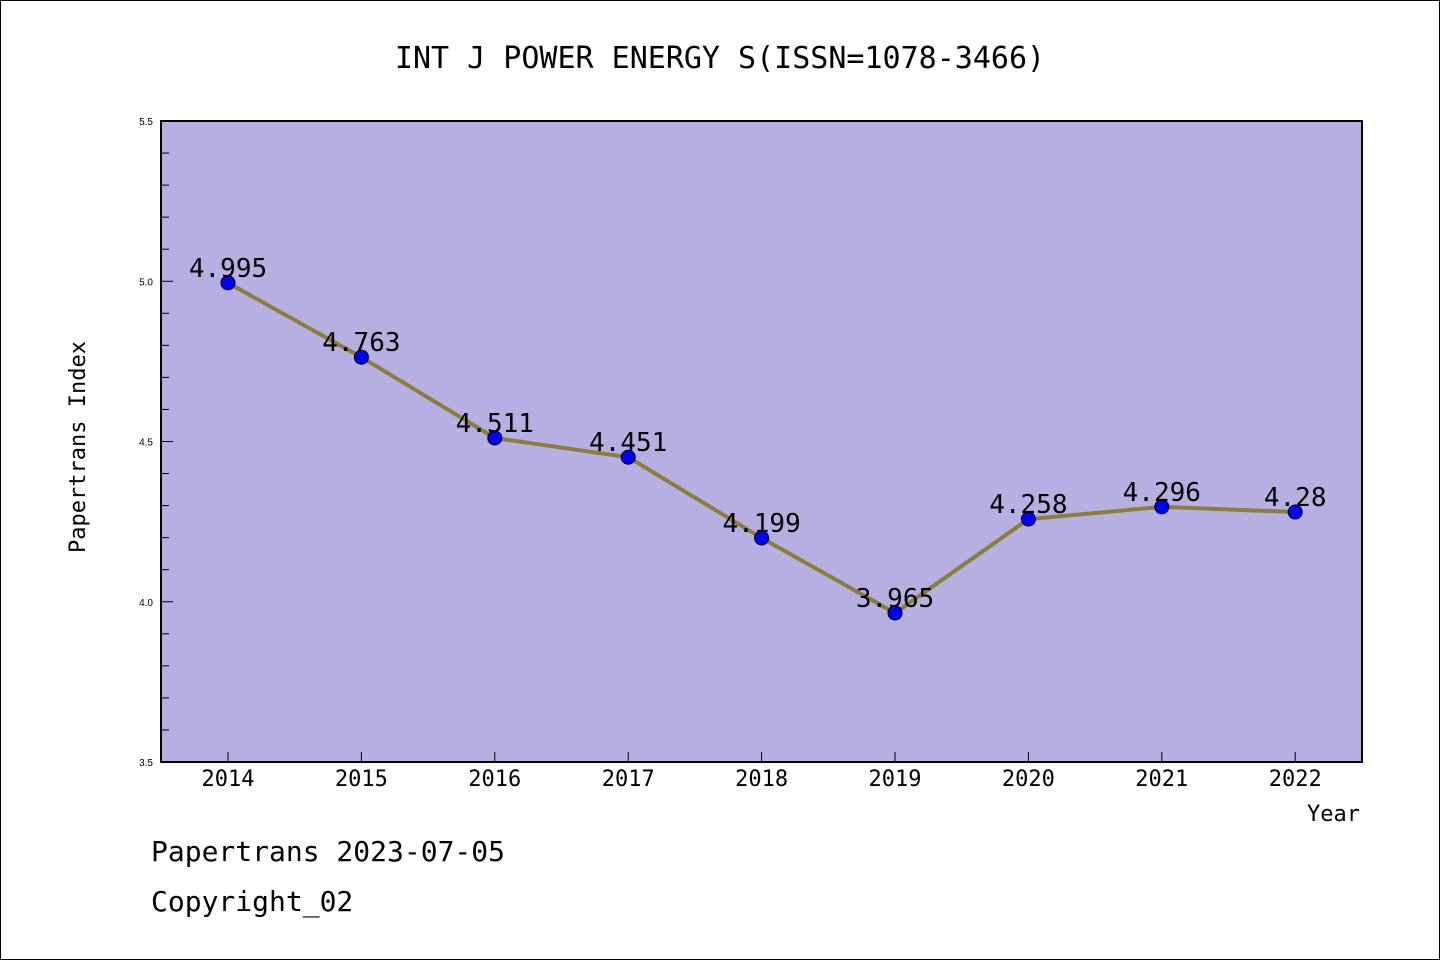 This screenshot has width=1440, height=960. I want to click on x-axis-label: Year, so click(1333, 814).